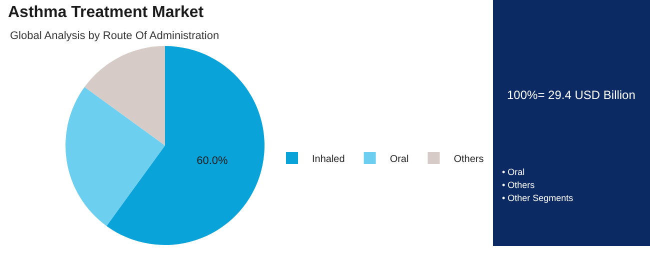 The width and height of the screenshot is (650, 268). What do you see at coordinates (538, 198) in the screenshot?
I see `text: • Other Segments` at bounding box center [538, 198].